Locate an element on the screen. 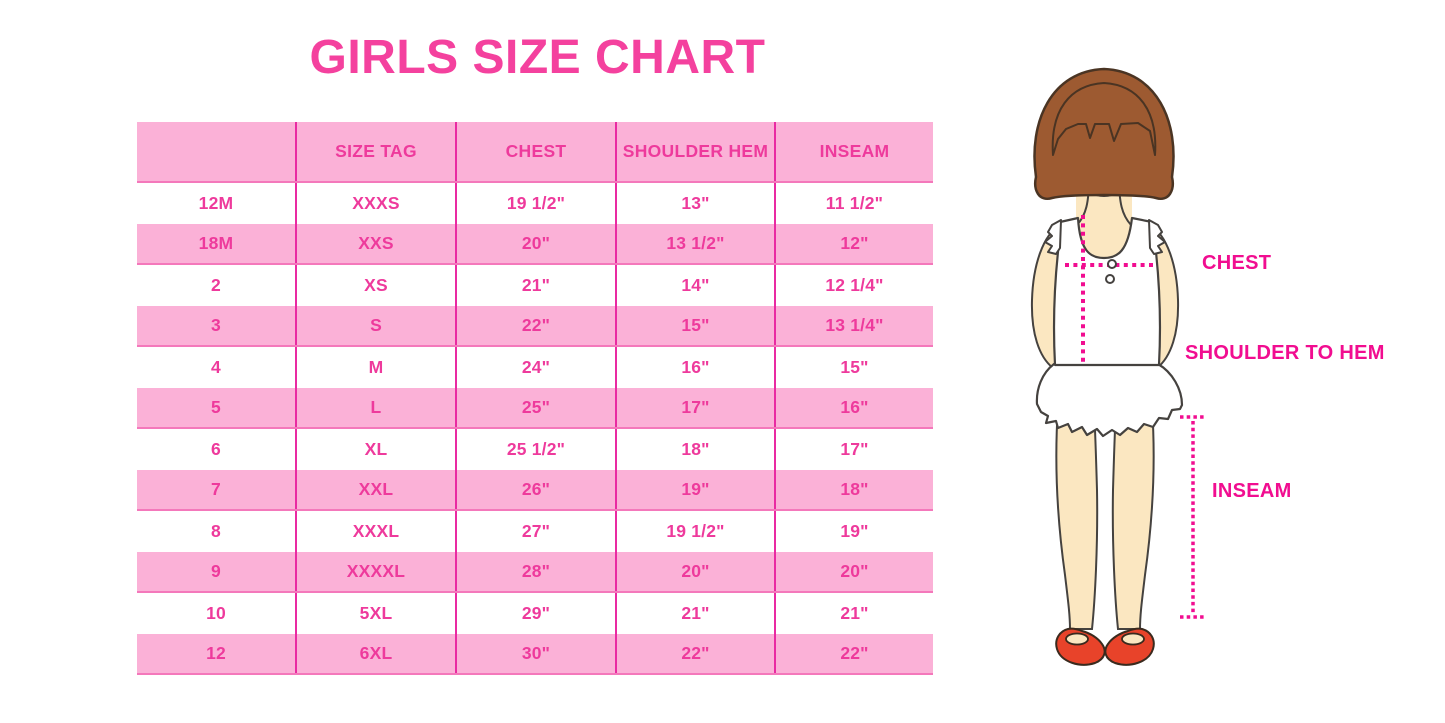 The width and height of the screenshot is (1445, 723). girl-leg-right is located at coordinates (1133, 518).